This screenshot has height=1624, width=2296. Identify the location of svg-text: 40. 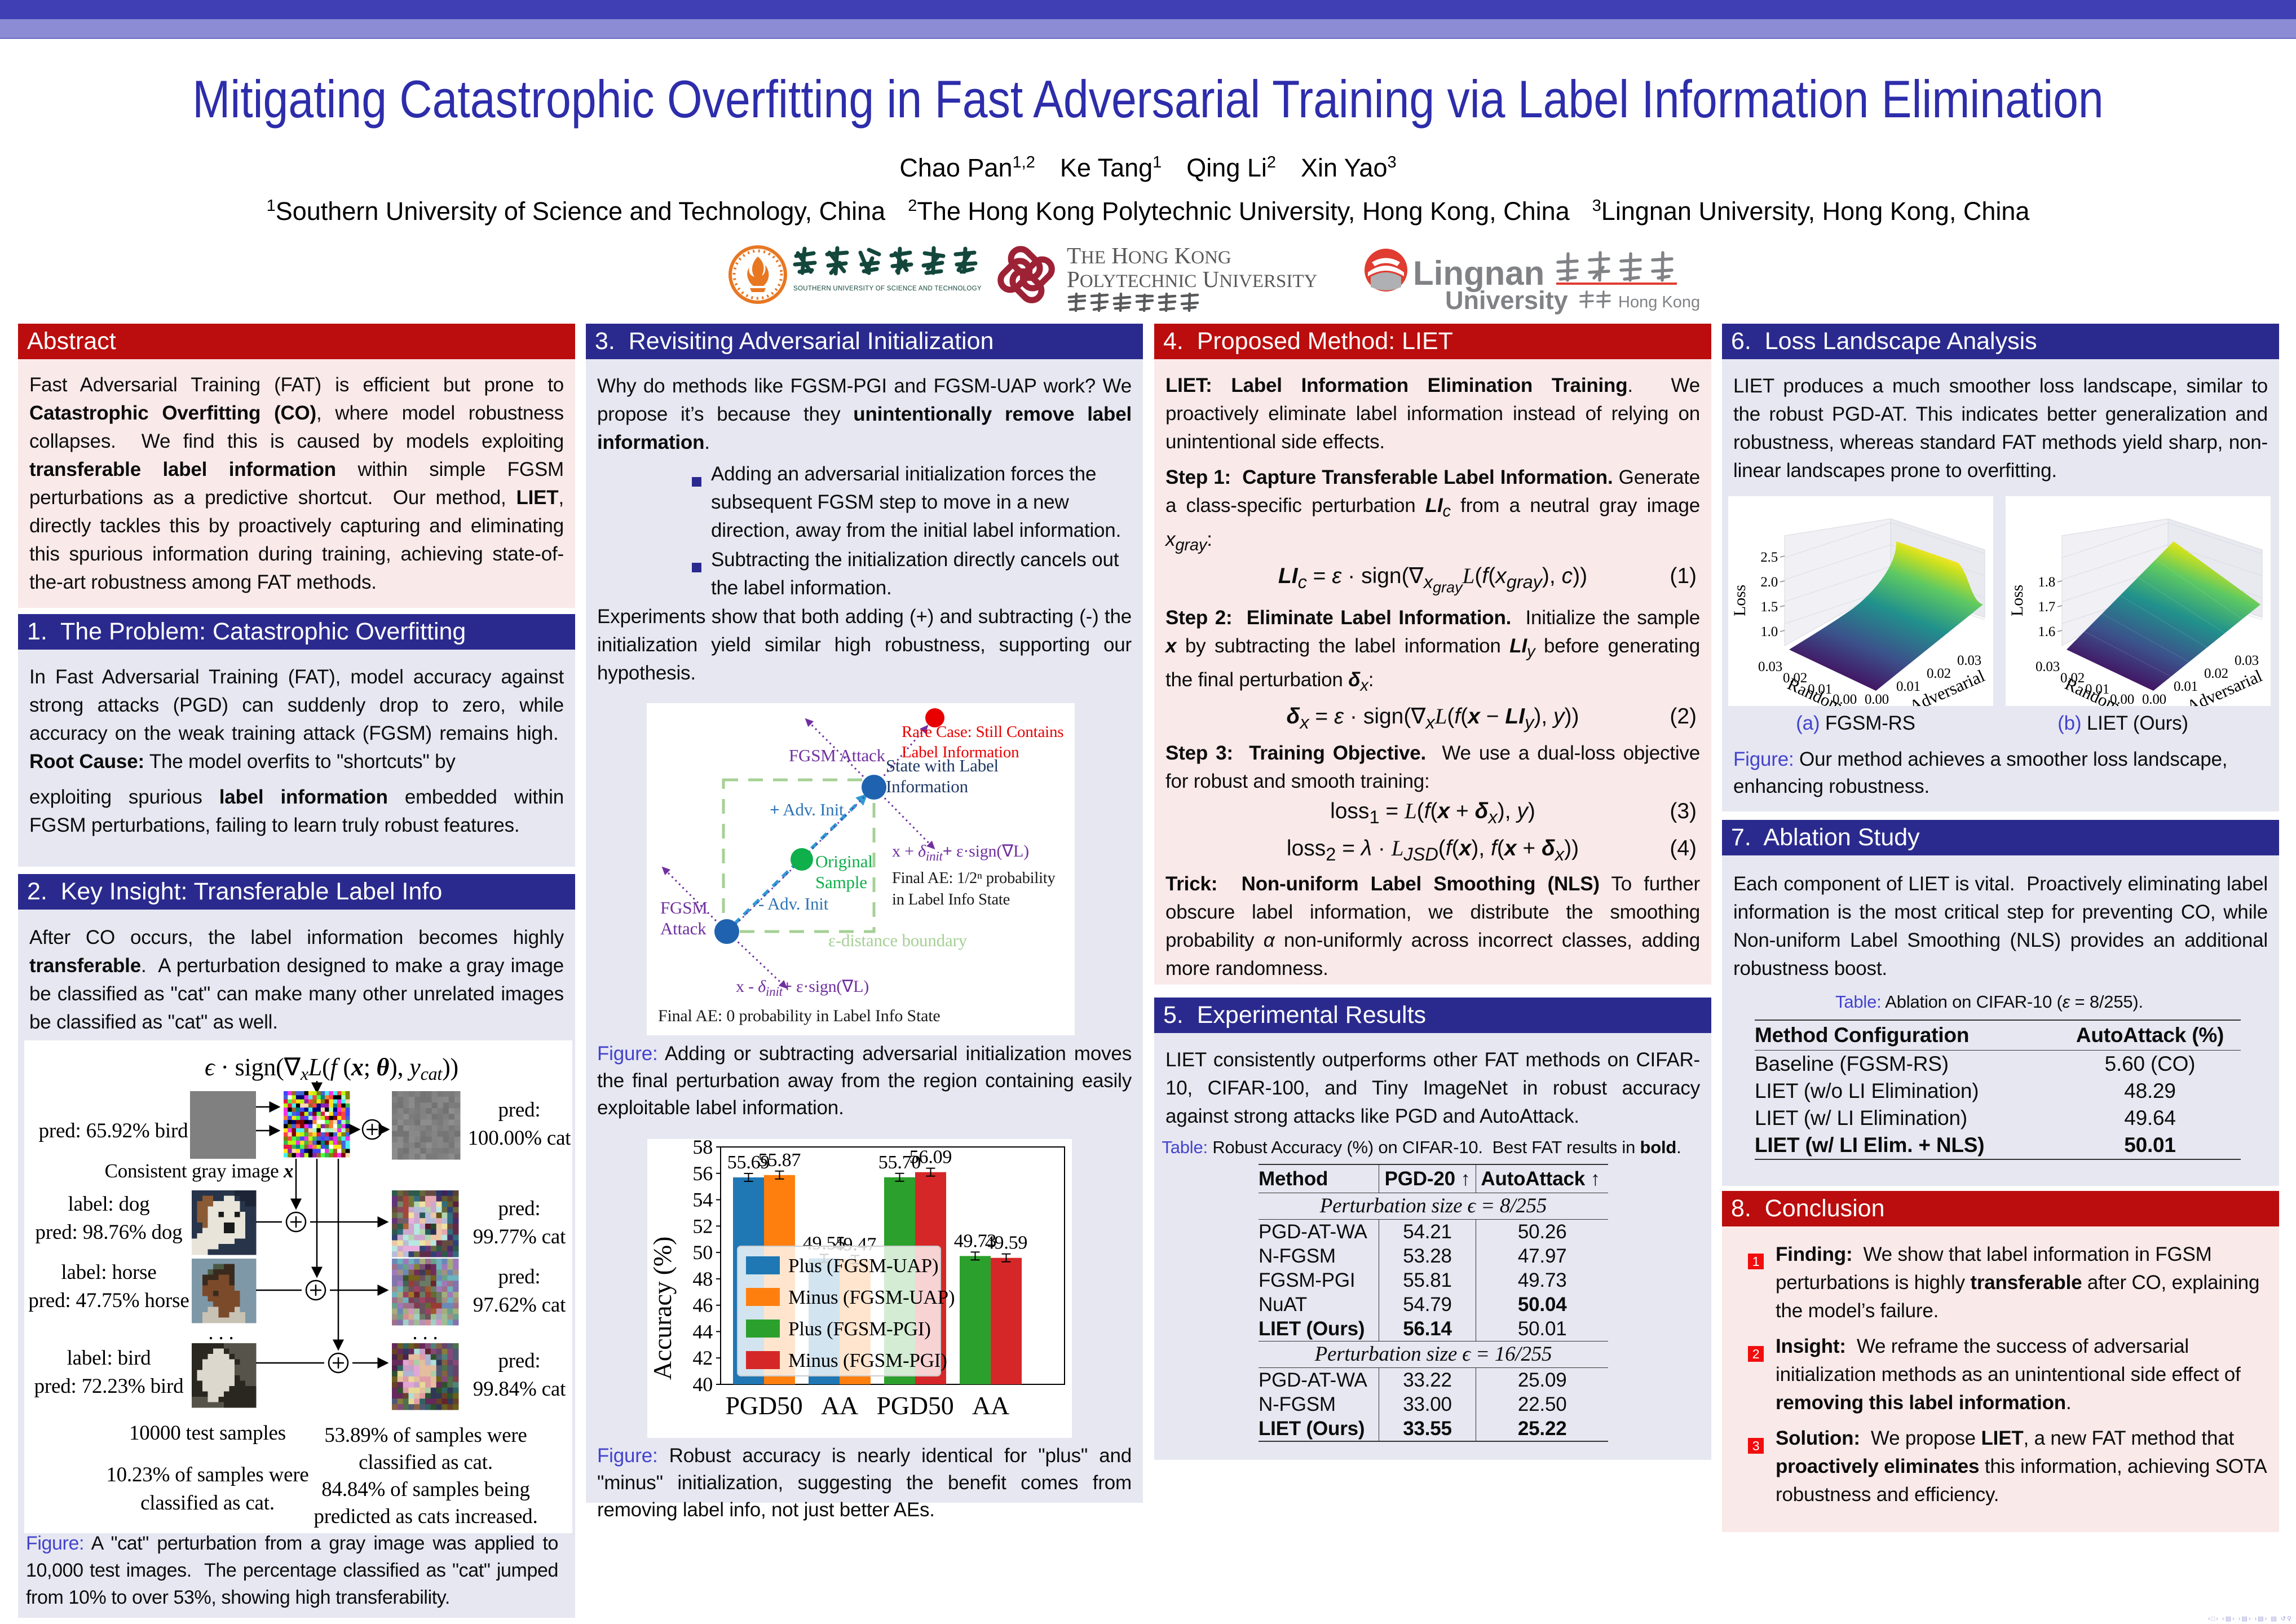
(703, 1384).